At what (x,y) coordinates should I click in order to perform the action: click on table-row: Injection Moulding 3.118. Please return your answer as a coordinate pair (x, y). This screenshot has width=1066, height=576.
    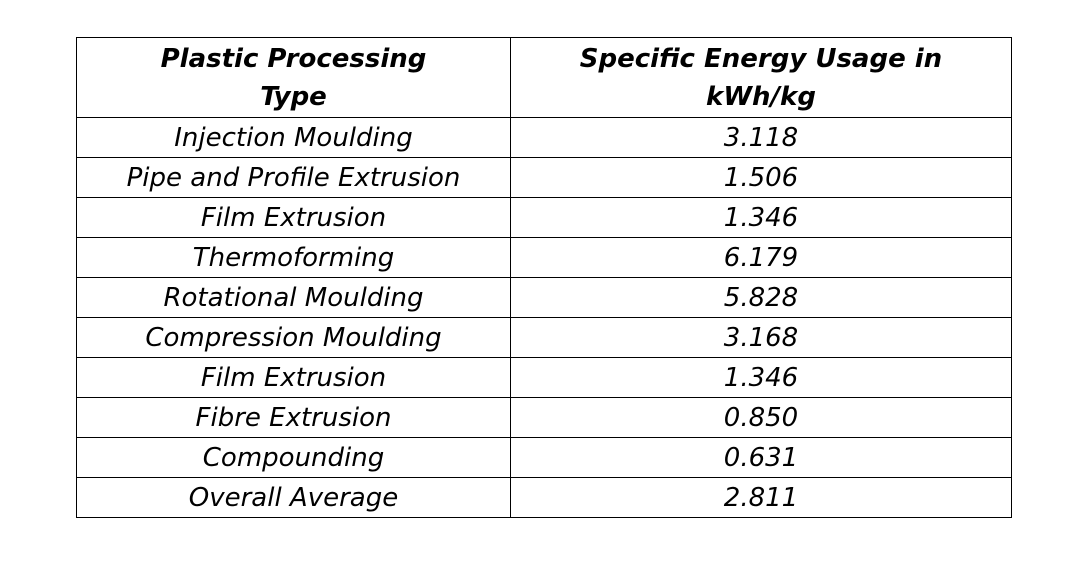
    Looking at the image, I should click on (544, 137).